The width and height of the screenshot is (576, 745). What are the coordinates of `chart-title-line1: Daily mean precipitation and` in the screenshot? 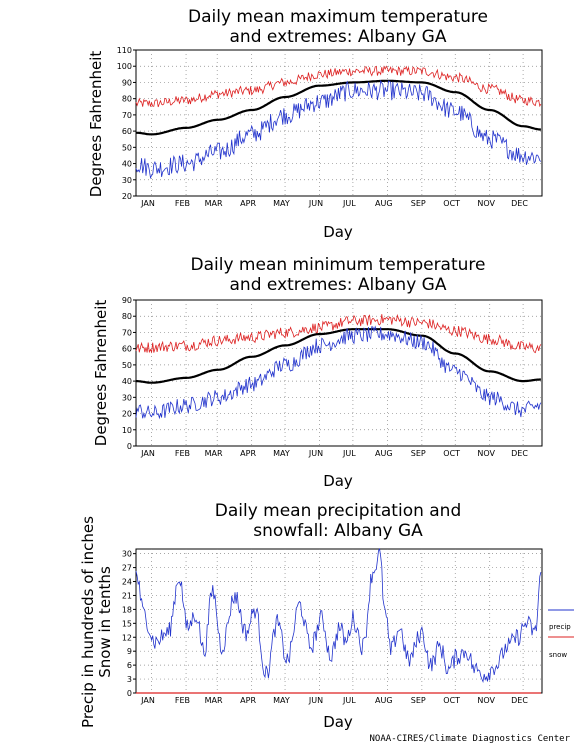 It's located at (338, 511).